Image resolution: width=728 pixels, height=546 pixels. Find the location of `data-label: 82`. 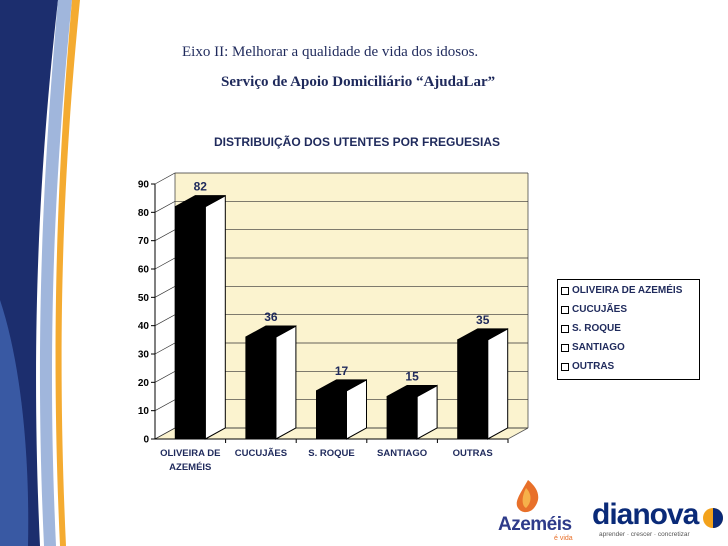

data-label: 82 is located at coordinates (201, 187).